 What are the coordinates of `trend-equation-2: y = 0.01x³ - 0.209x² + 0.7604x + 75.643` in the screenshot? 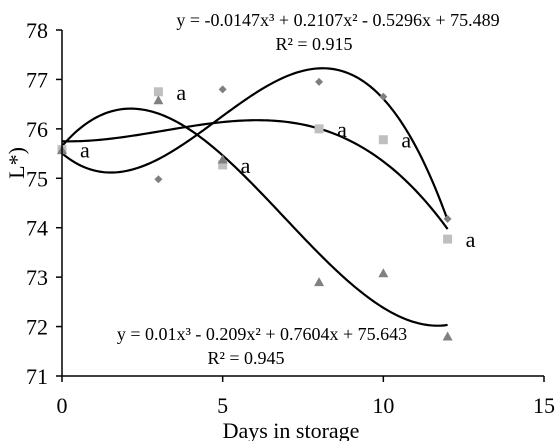 It's located at (262, 334).